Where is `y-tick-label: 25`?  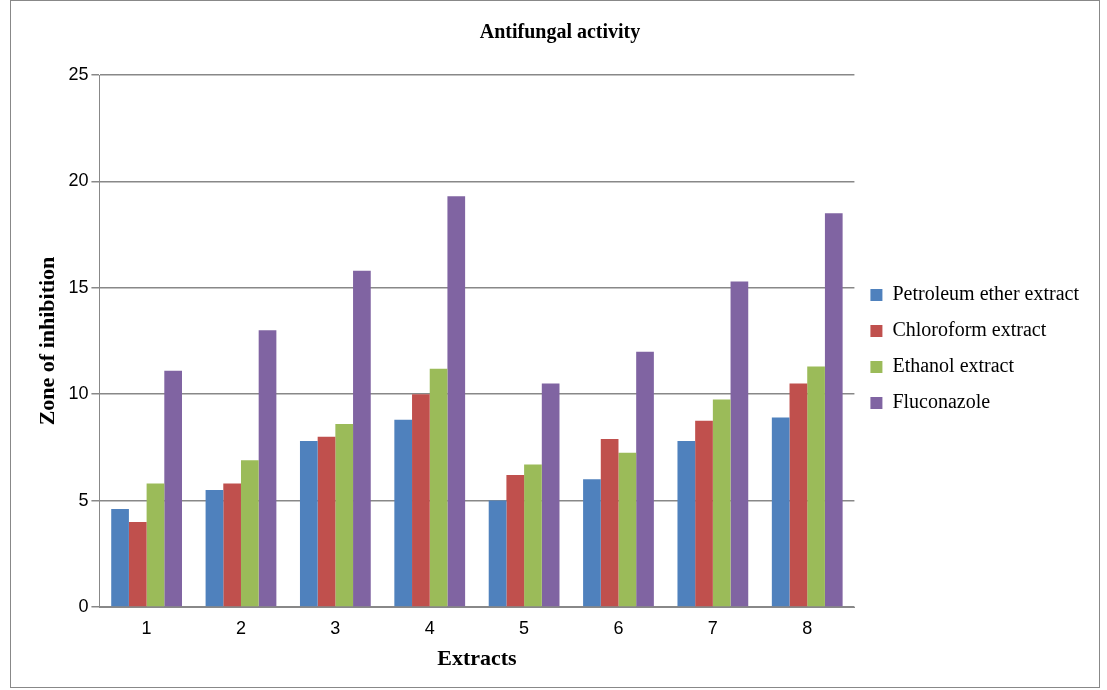 y-tick-label: 25 is located at coordinates (78, 73).